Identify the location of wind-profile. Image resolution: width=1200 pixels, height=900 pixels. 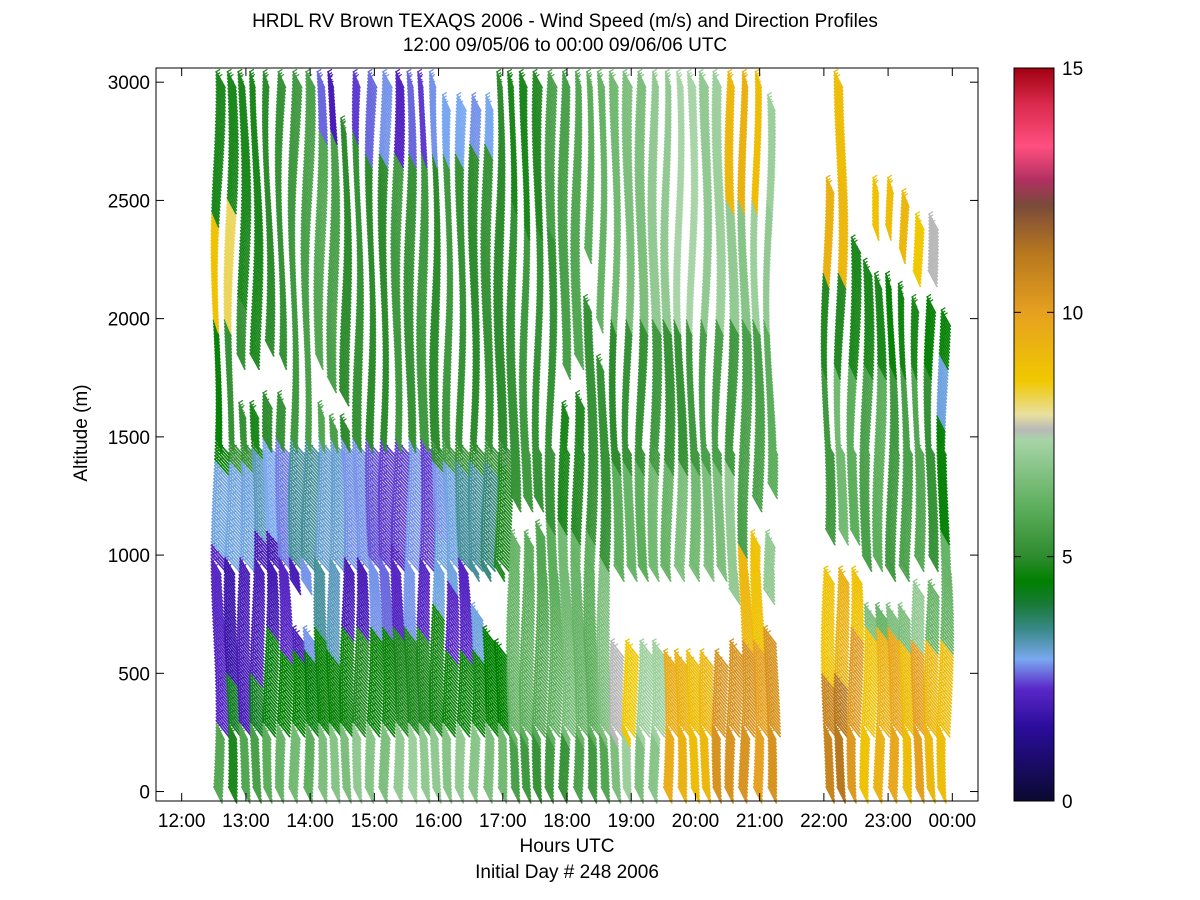
(246, 436).